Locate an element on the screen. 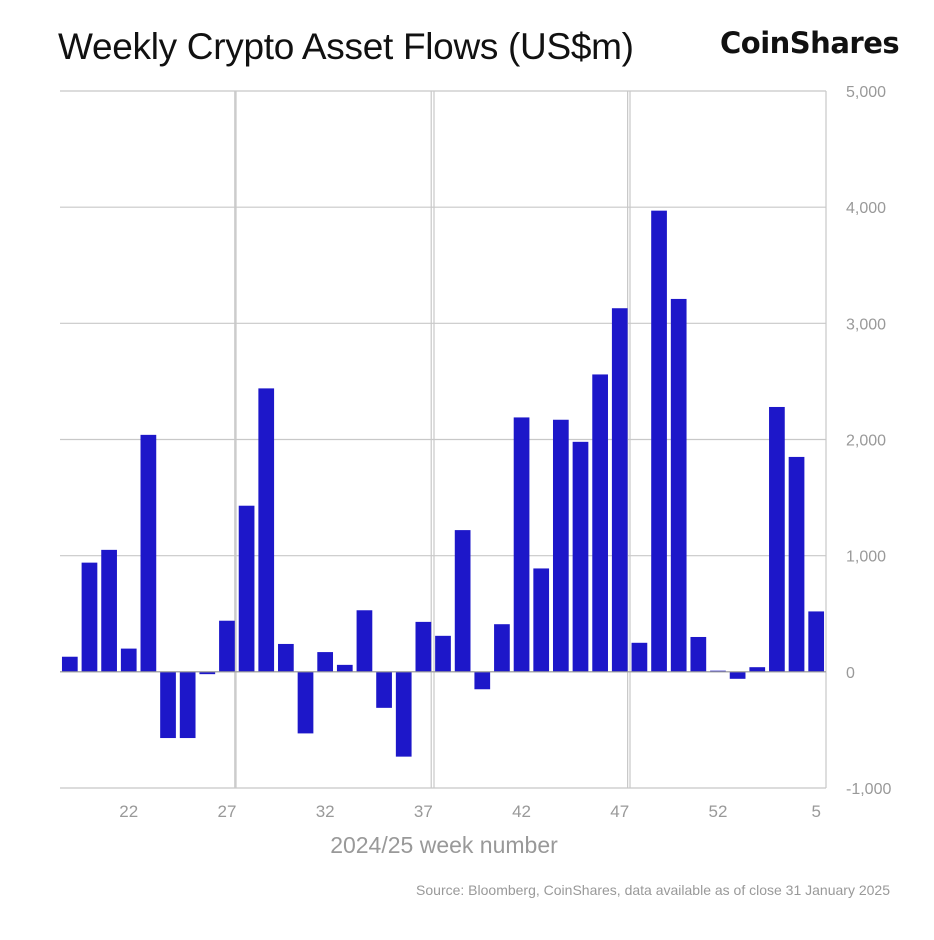  y-axis-tick-labels: 5,000 4,000 3,000 2,000 1,000 0 -1,000 is located at coordinates (868, 441).